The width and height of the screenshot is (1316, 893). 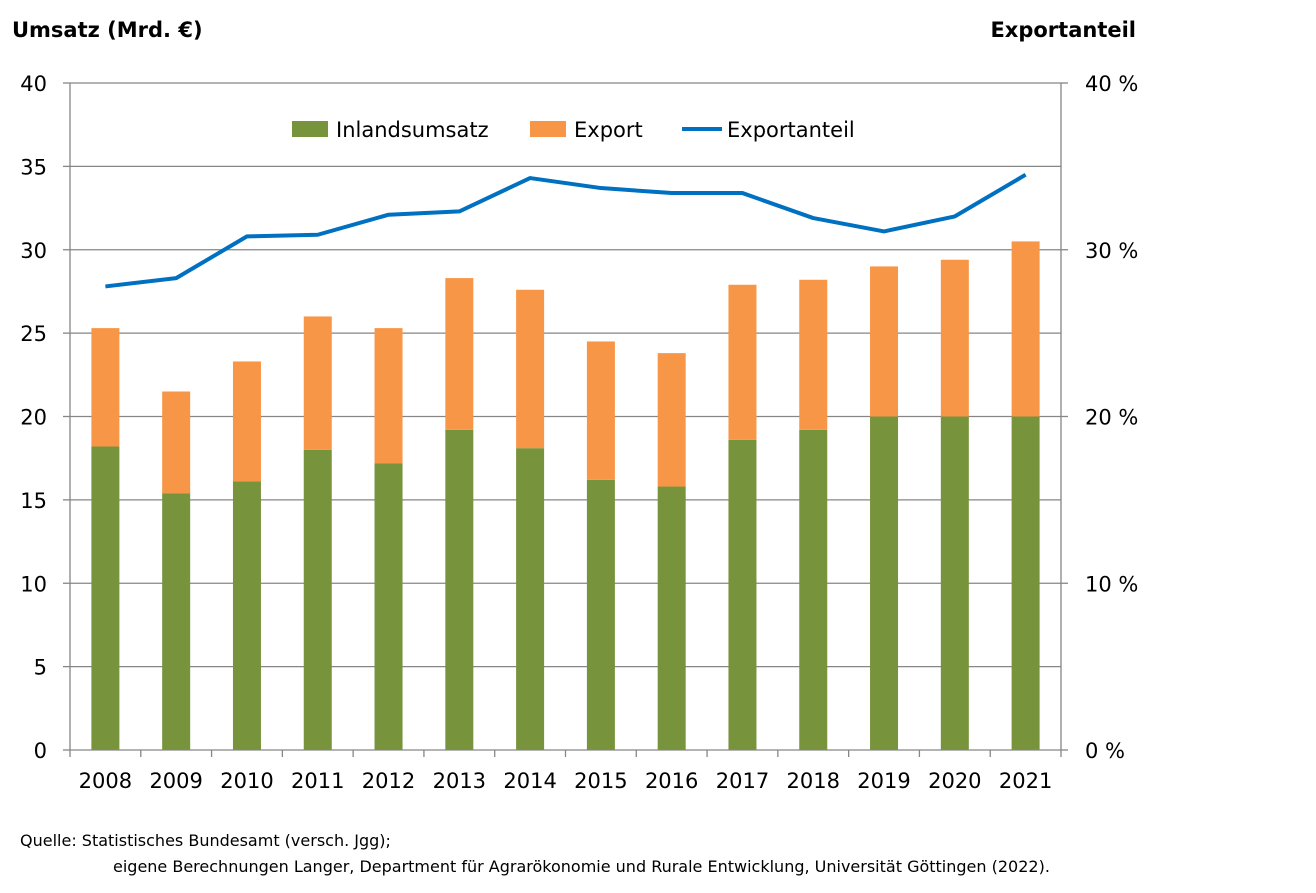 What do you see at coordinates (40, 751) in the screenshot?
I see `left-tick-label: 0` at bounding box center [40, 751].